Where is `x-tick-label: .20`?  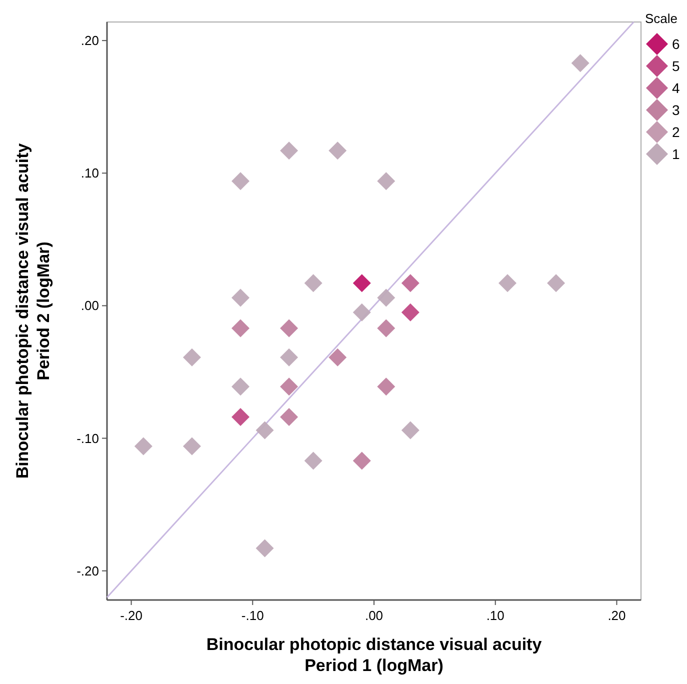
x-tick-label: .20 is located at coordinates (617, 615).